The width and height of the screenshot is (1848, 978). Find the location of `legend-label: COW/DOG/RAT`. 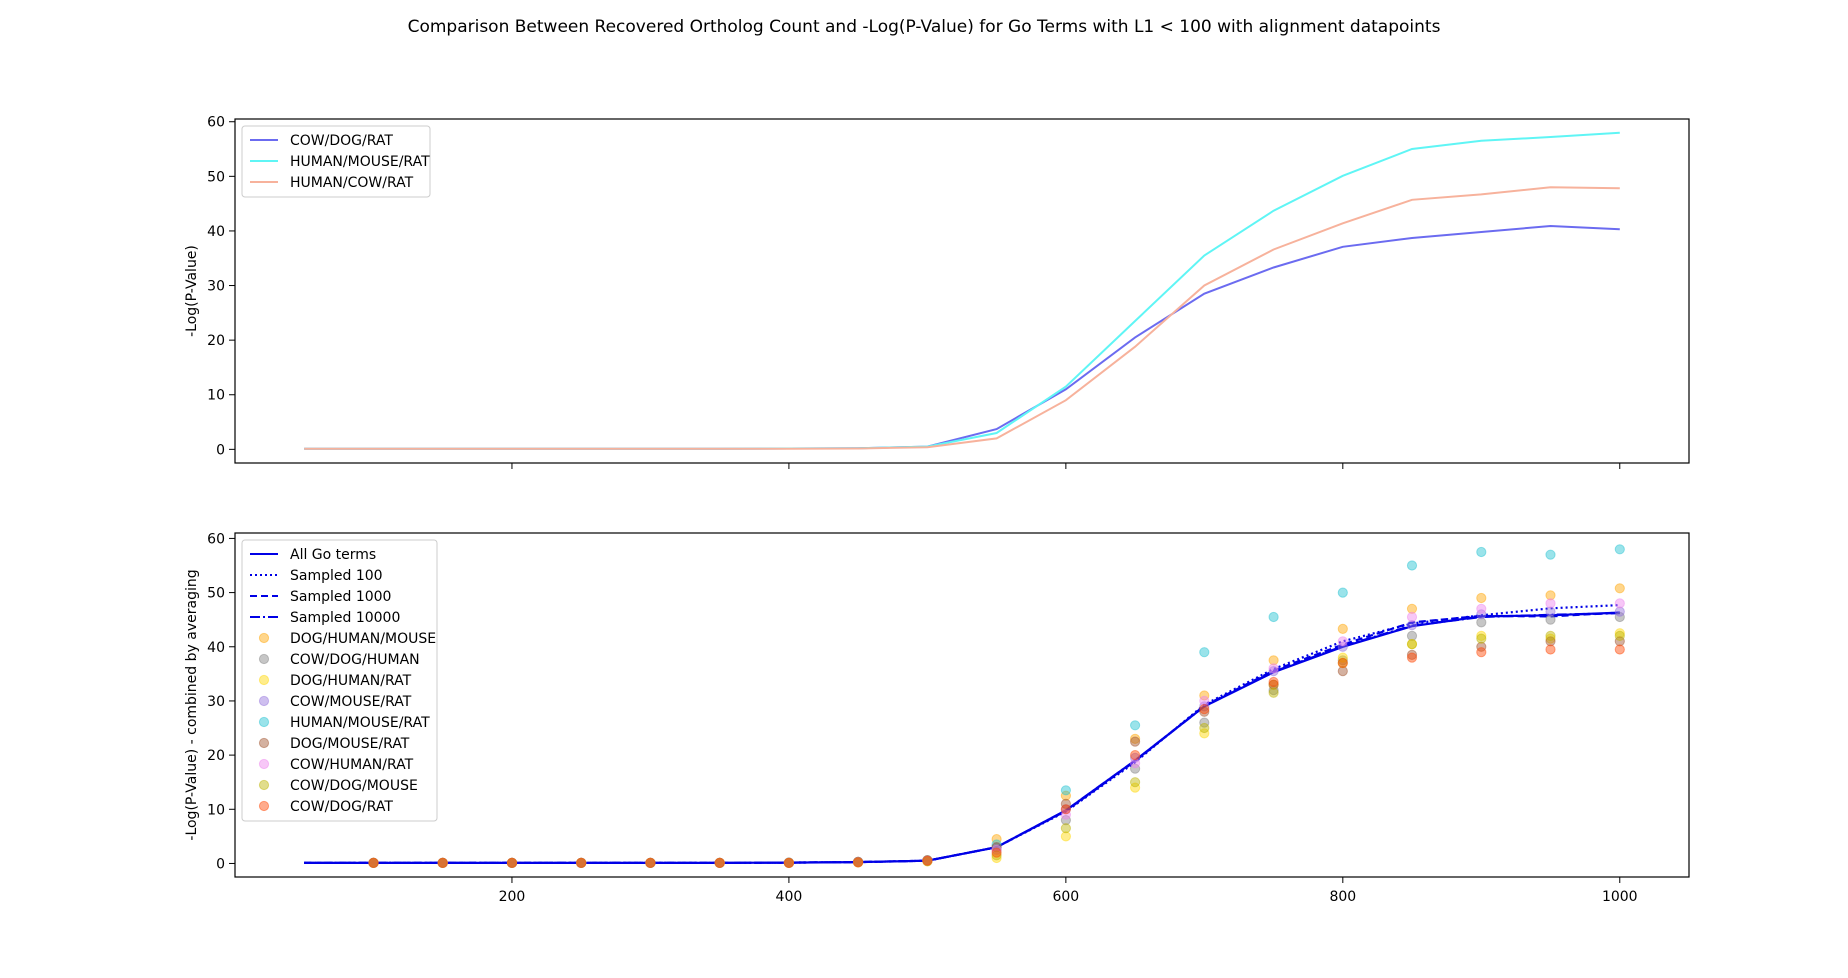

legend-label: COW/DOG/RAT is located at coordinates (341, 141).